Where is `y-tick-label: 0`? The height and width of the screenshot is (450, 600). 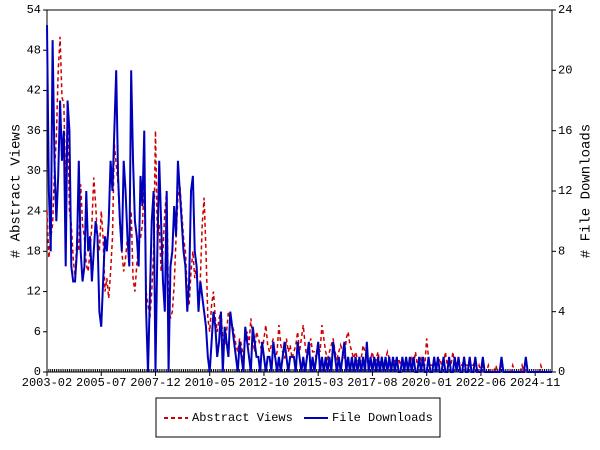
y-tick-label: 0 is located at coordinates (37, 372).